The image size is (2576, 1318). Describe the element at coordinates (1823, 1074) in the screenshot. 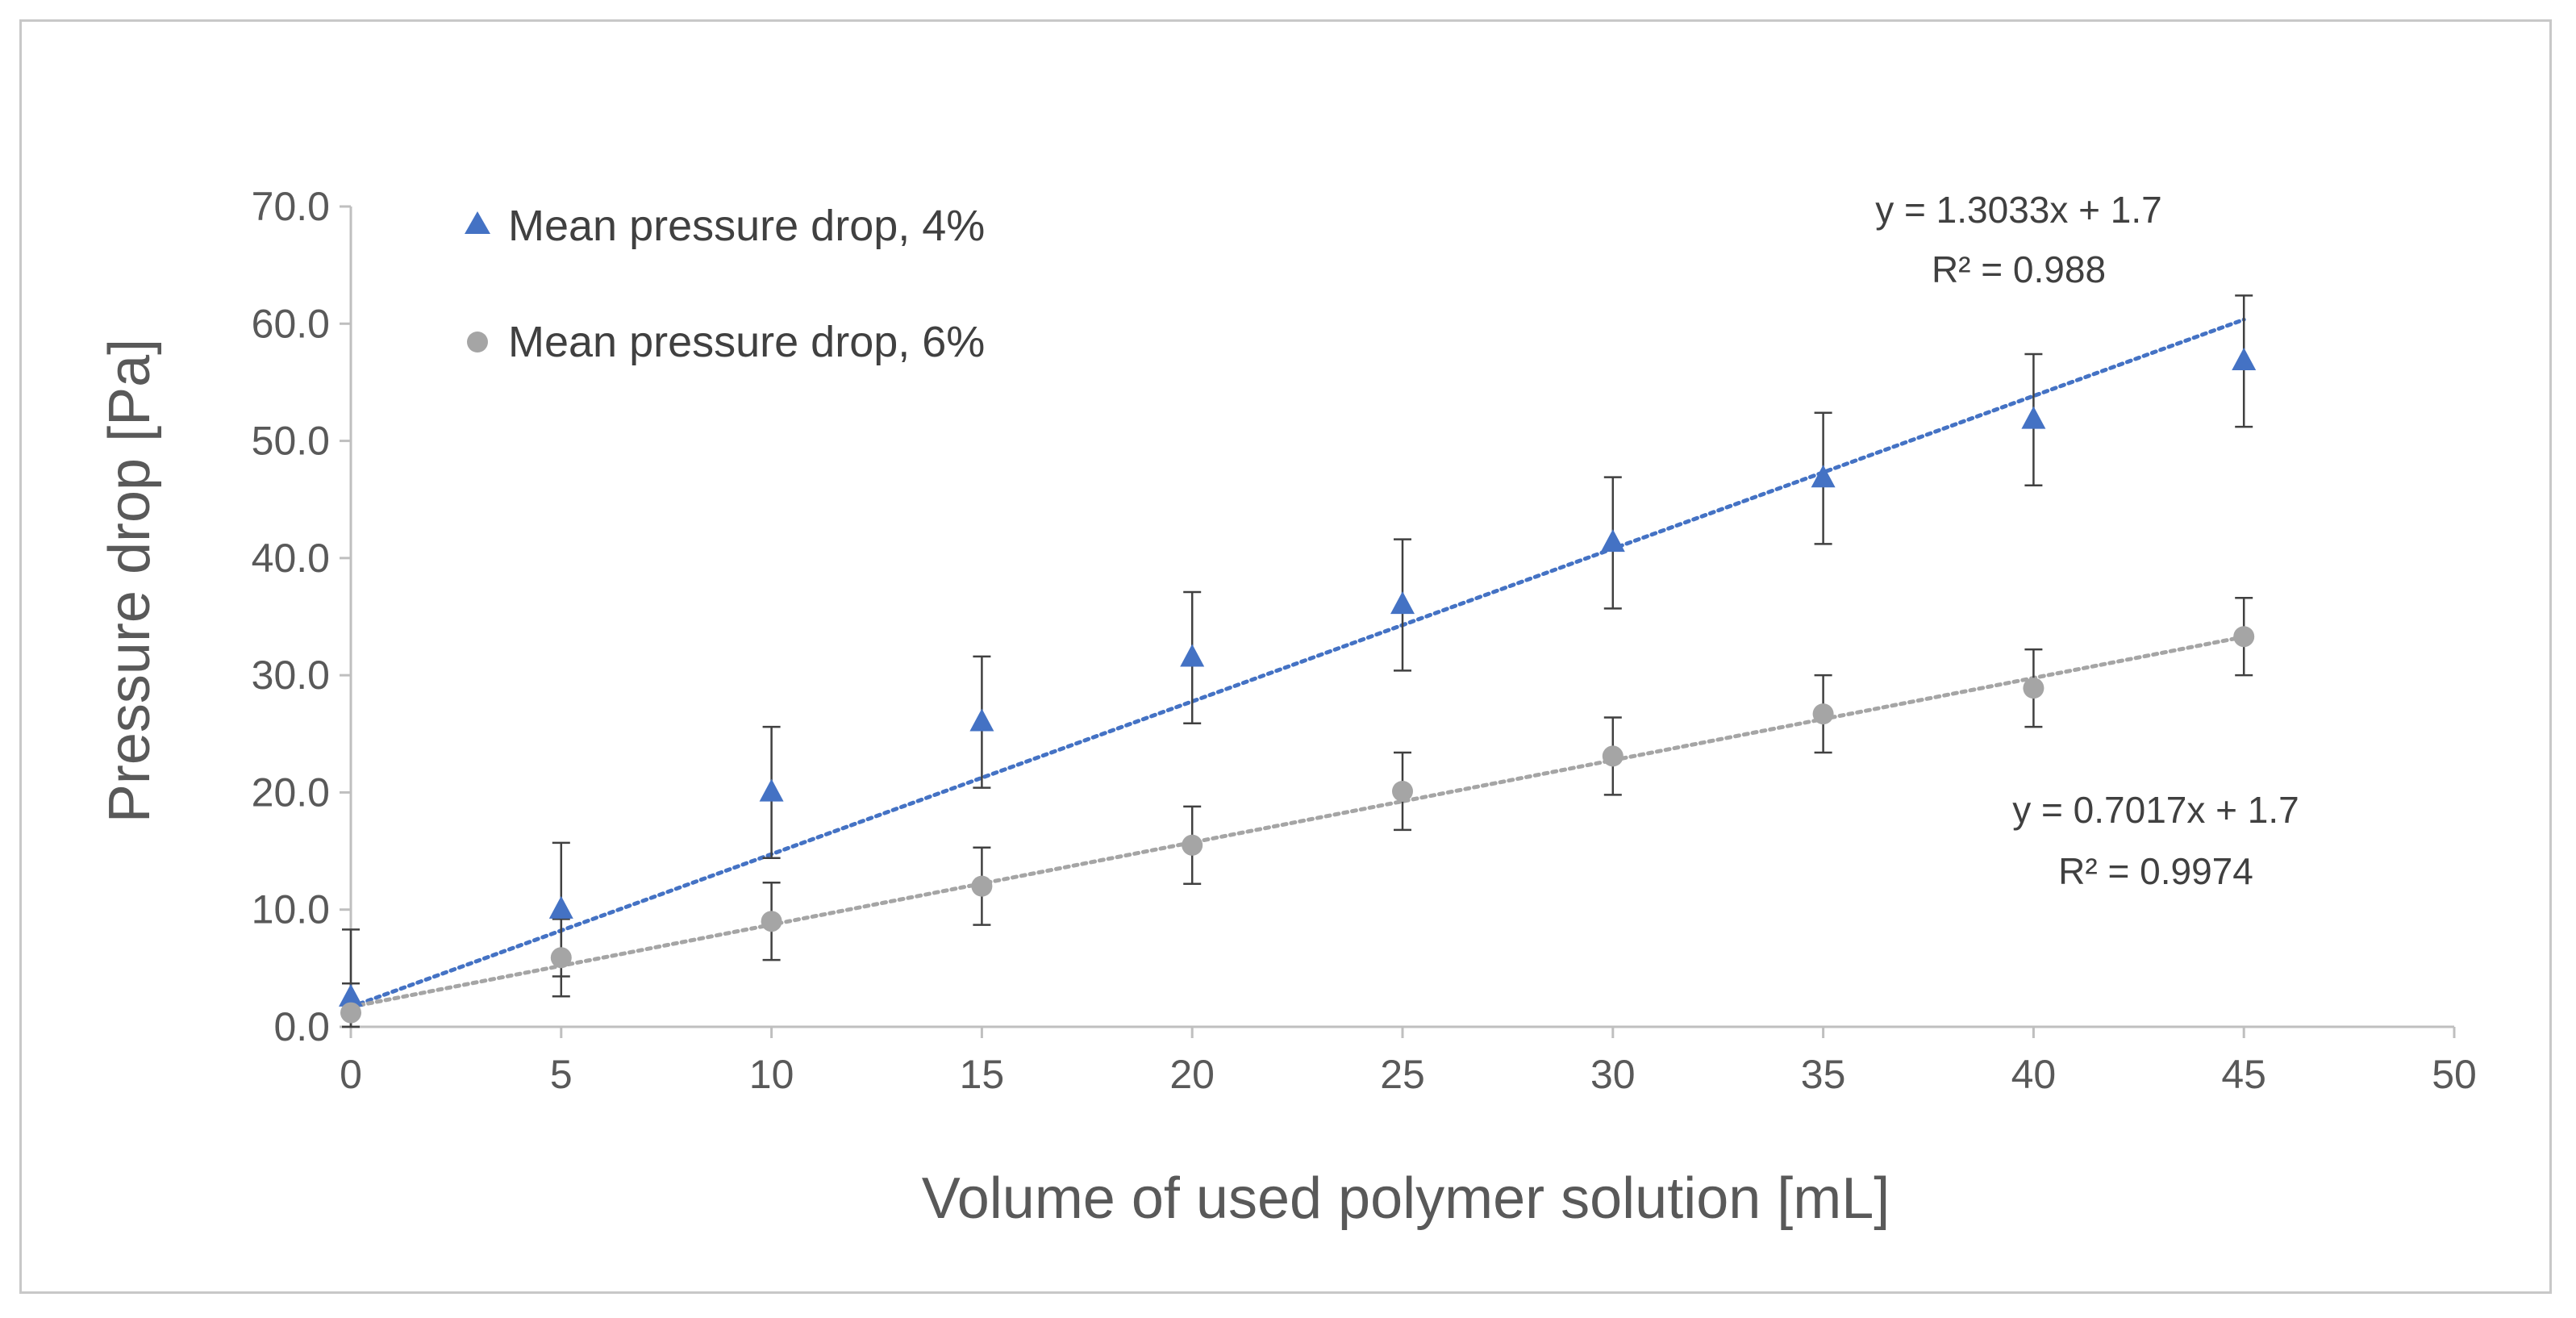

I see `x-tick-label: 35` at that location.